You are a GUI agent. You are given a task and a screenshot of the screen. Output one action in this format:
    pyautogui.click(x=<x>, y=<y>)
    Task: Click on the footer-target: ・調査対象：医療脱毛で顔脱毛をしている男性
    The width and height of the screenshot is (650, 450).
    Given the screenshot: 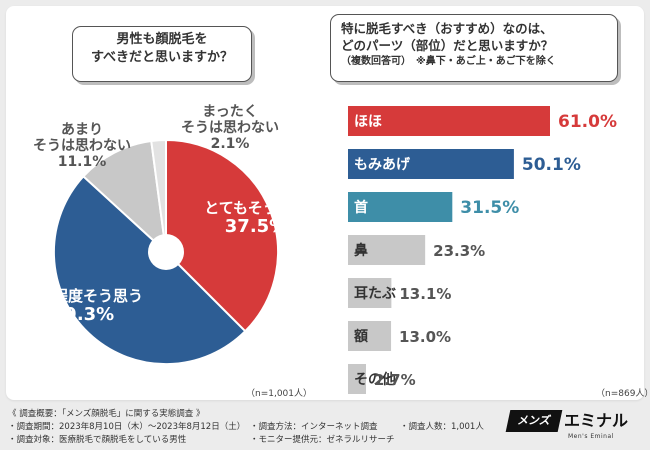 What is the action you would take?
    pyautogui.click(x=97, y=440)
    